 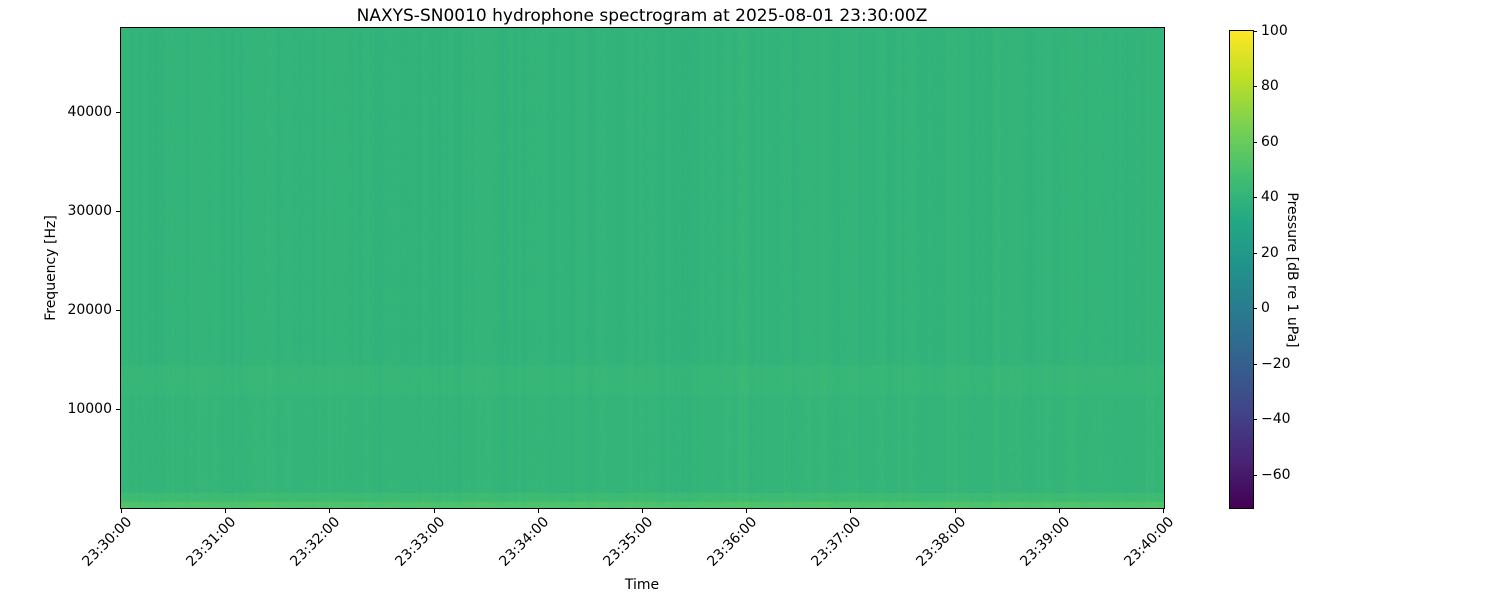 What do you see at coordinates (1274, 31) in the screenshot?
I see `colorbar-tick-label: 100` at bounding box center [1274, 31].